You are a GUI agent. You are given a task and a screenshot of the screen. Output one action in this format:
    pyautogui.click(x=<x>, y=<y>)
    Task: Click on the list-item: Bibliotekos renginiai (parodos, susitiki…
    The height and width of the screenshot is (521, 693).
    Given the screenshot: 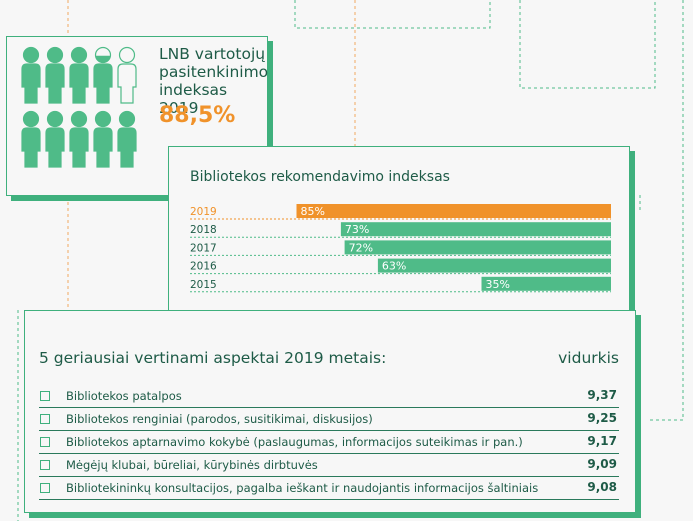 What is the action you would take?
    pyautogui.click(x=329, y=419)
    